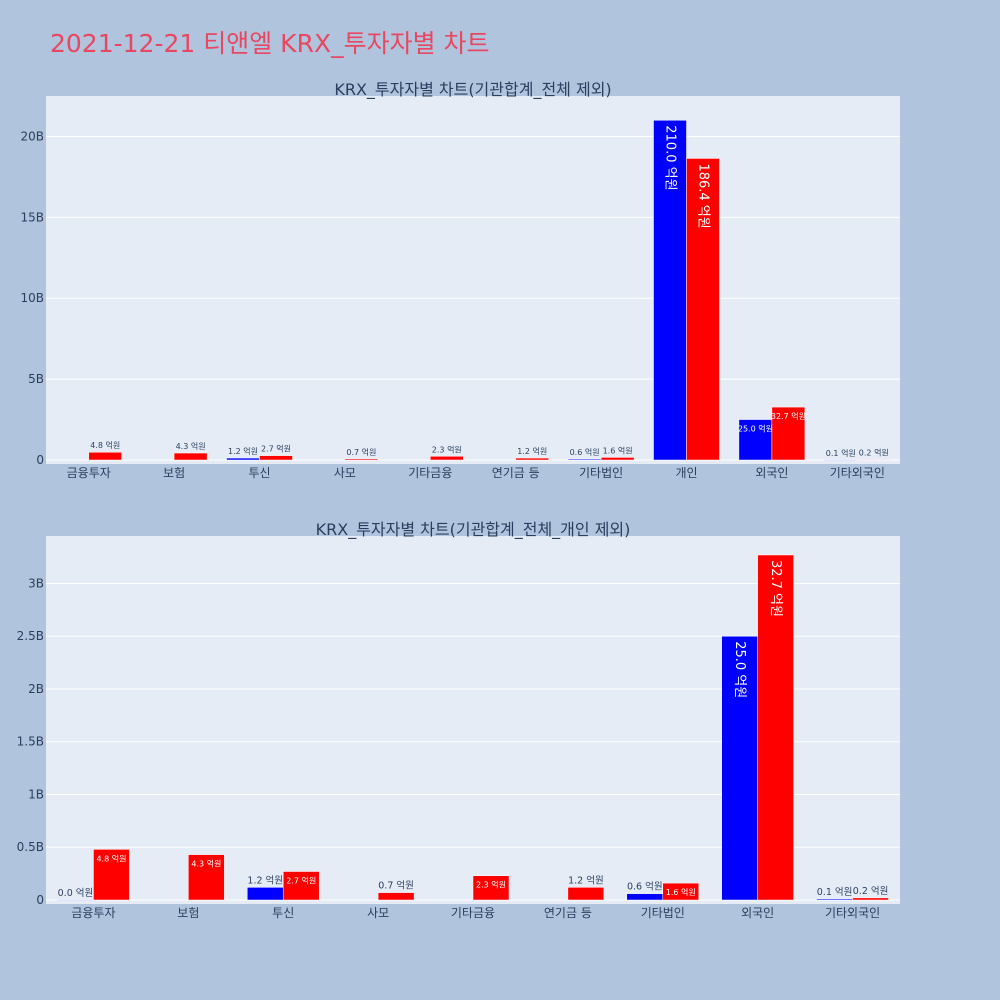  I want to click on x-tick-label: 개인, so click(686, 473).